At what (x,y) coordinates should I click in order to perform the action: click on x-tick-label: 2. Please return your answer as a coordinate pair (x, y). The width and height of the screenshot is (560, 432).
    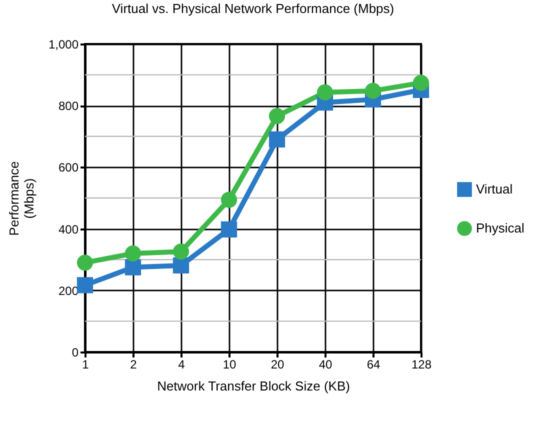
    Looking at the image, I should click on (134, 365).